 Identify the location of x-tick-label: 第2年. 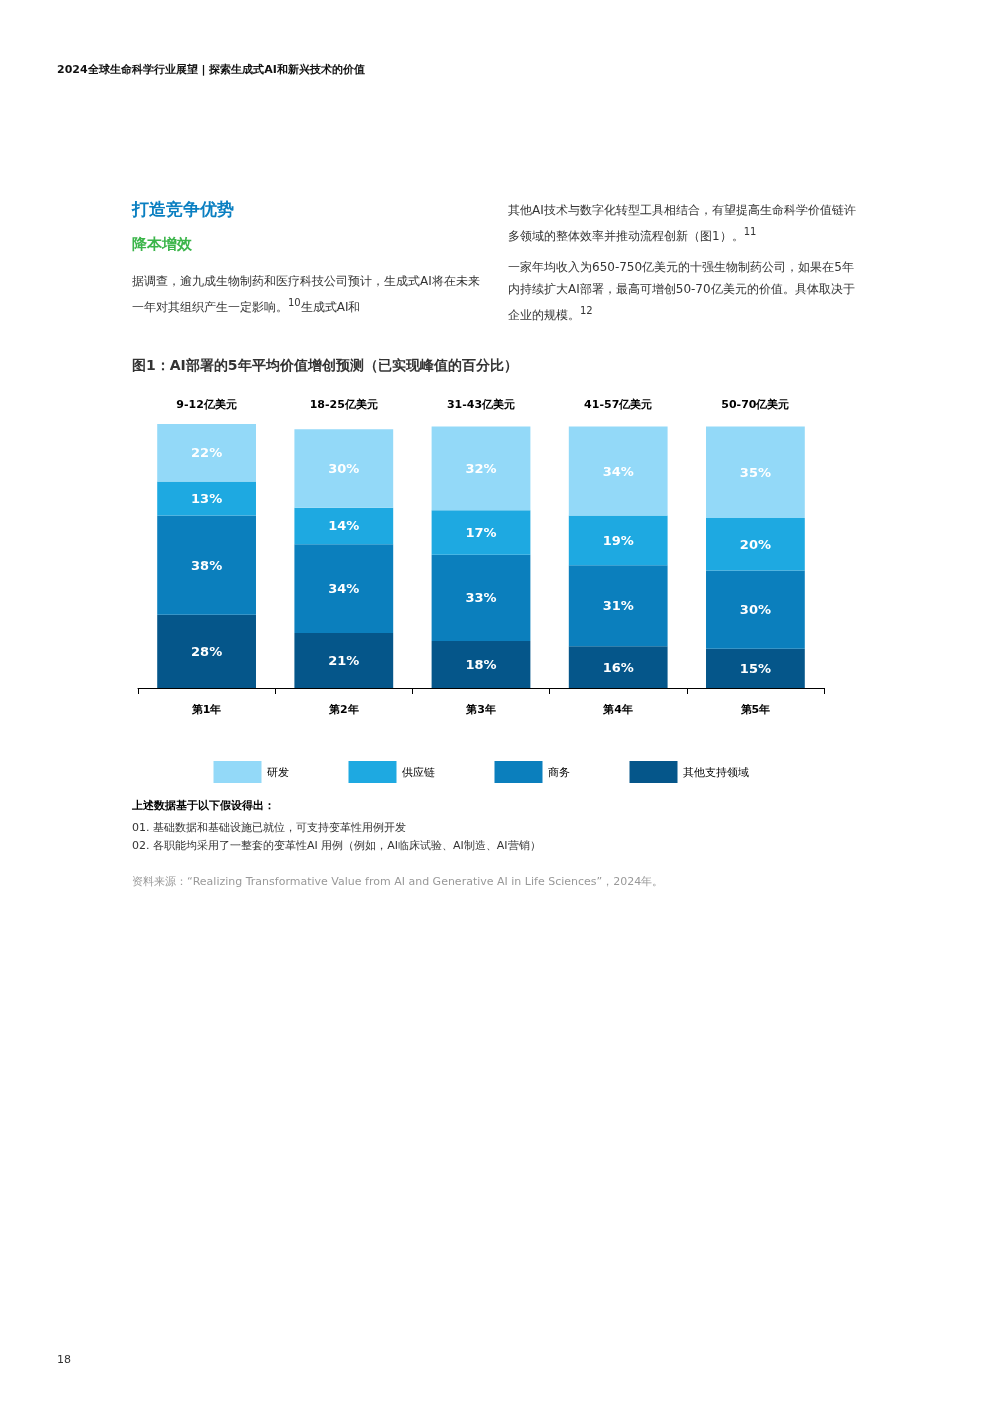
(343, 709).